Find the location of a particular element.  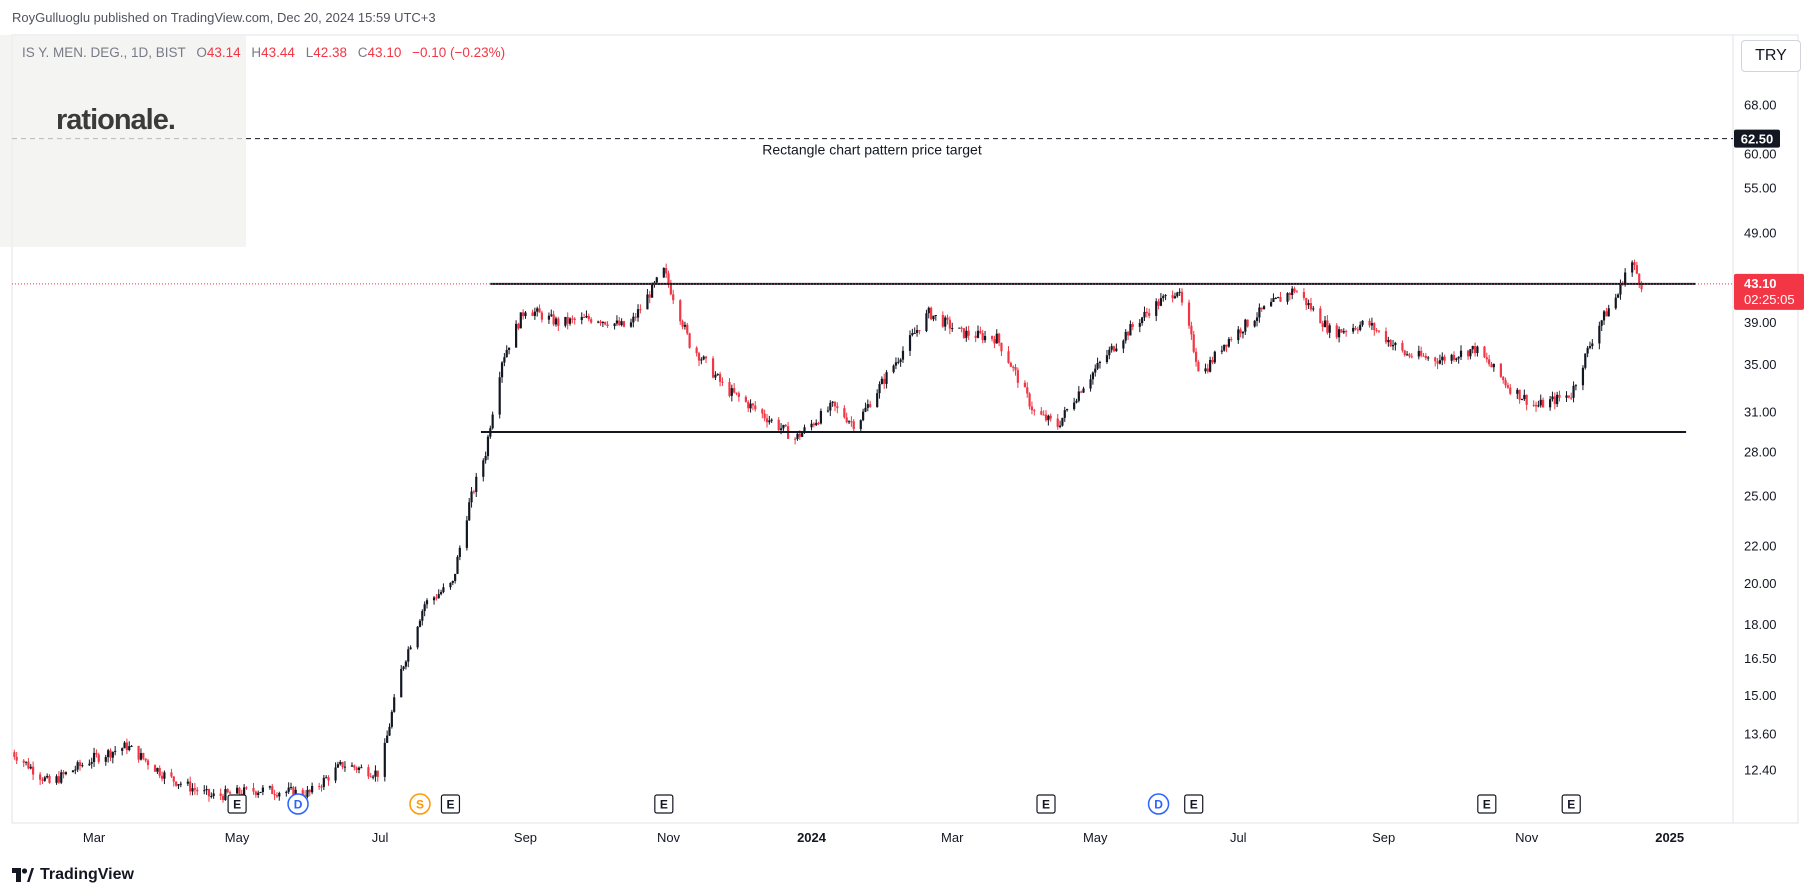

price-tick-label: 13.60 is located at coordinates (1760, 733).